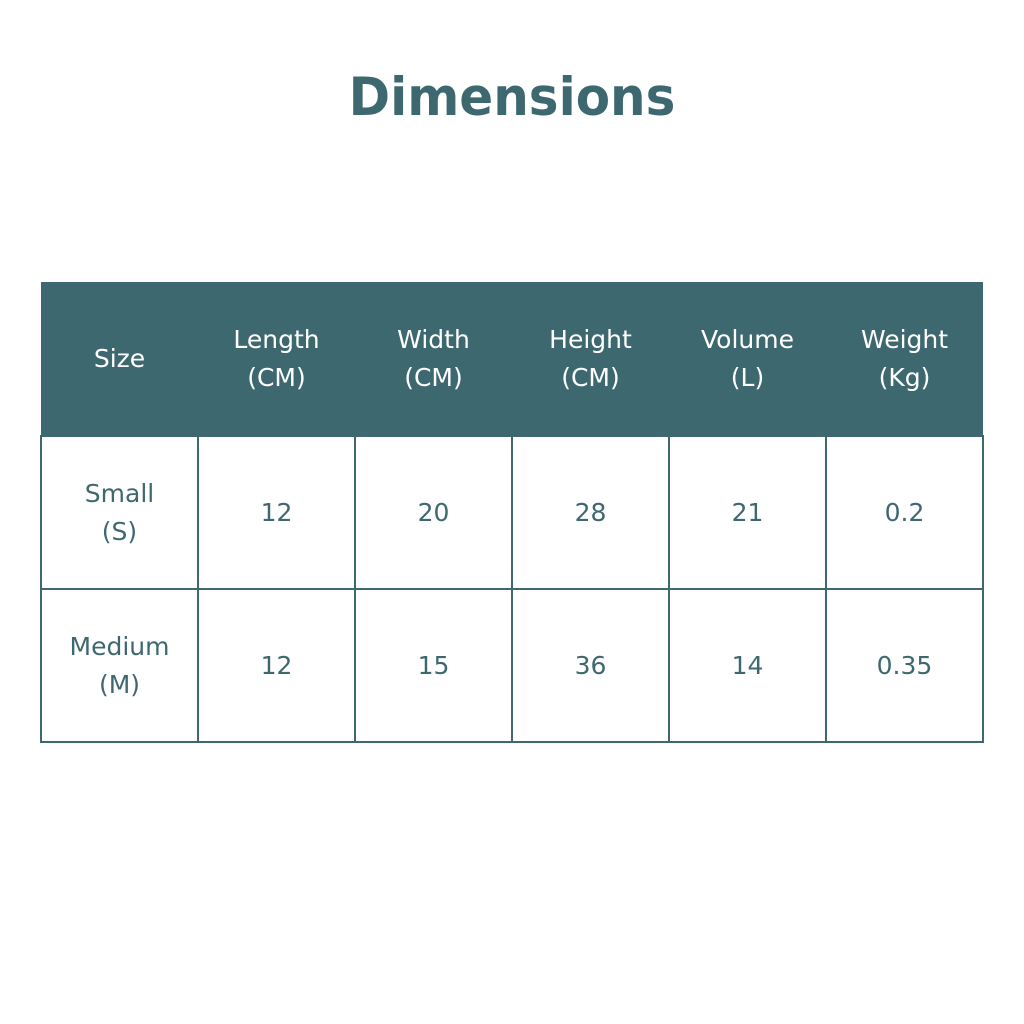  I want to click on header-size: Size, so click(119, 359).